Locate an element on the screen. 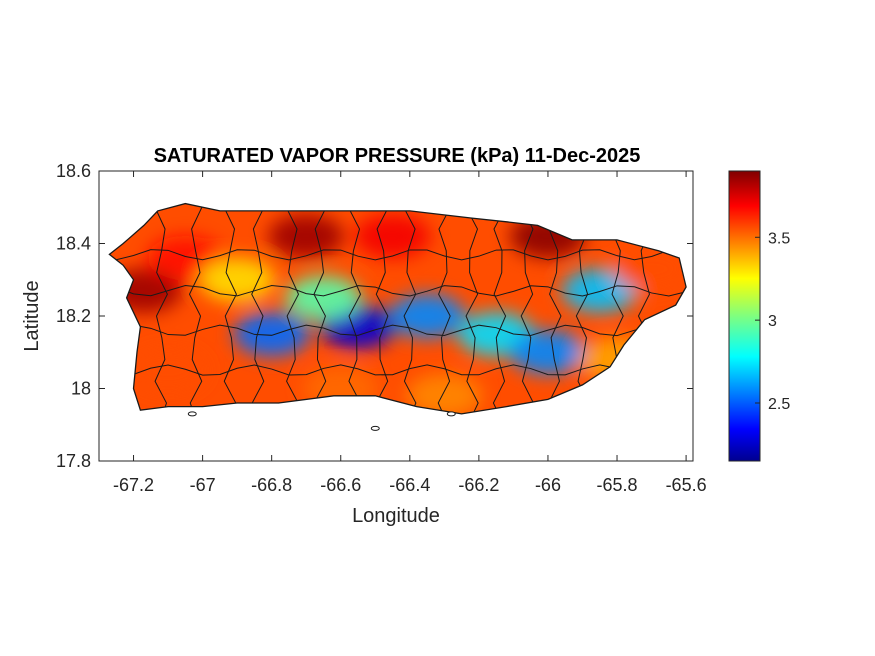 This screenshot has height=656, width=875. colorbar-ticks: 2.5 3 3.5 is located at coordinates (772, 321).